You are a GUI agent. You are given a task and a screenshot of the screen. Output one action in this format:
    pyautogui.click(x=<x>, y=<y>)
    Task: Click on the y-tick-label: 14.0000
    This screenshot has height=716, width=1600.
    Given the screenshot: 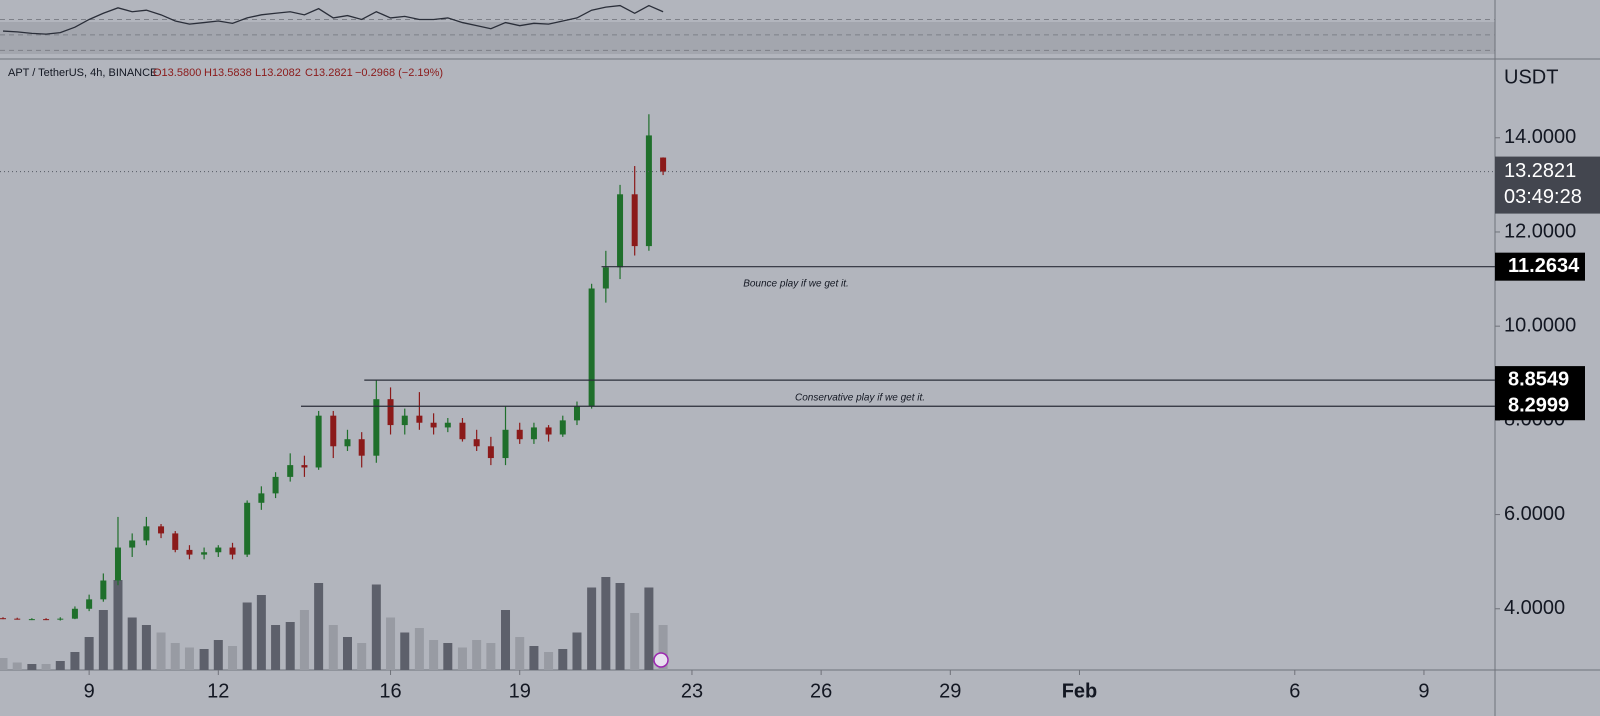 What is the action you would take?
    pyautogui.click(x=1540, y=137)
    